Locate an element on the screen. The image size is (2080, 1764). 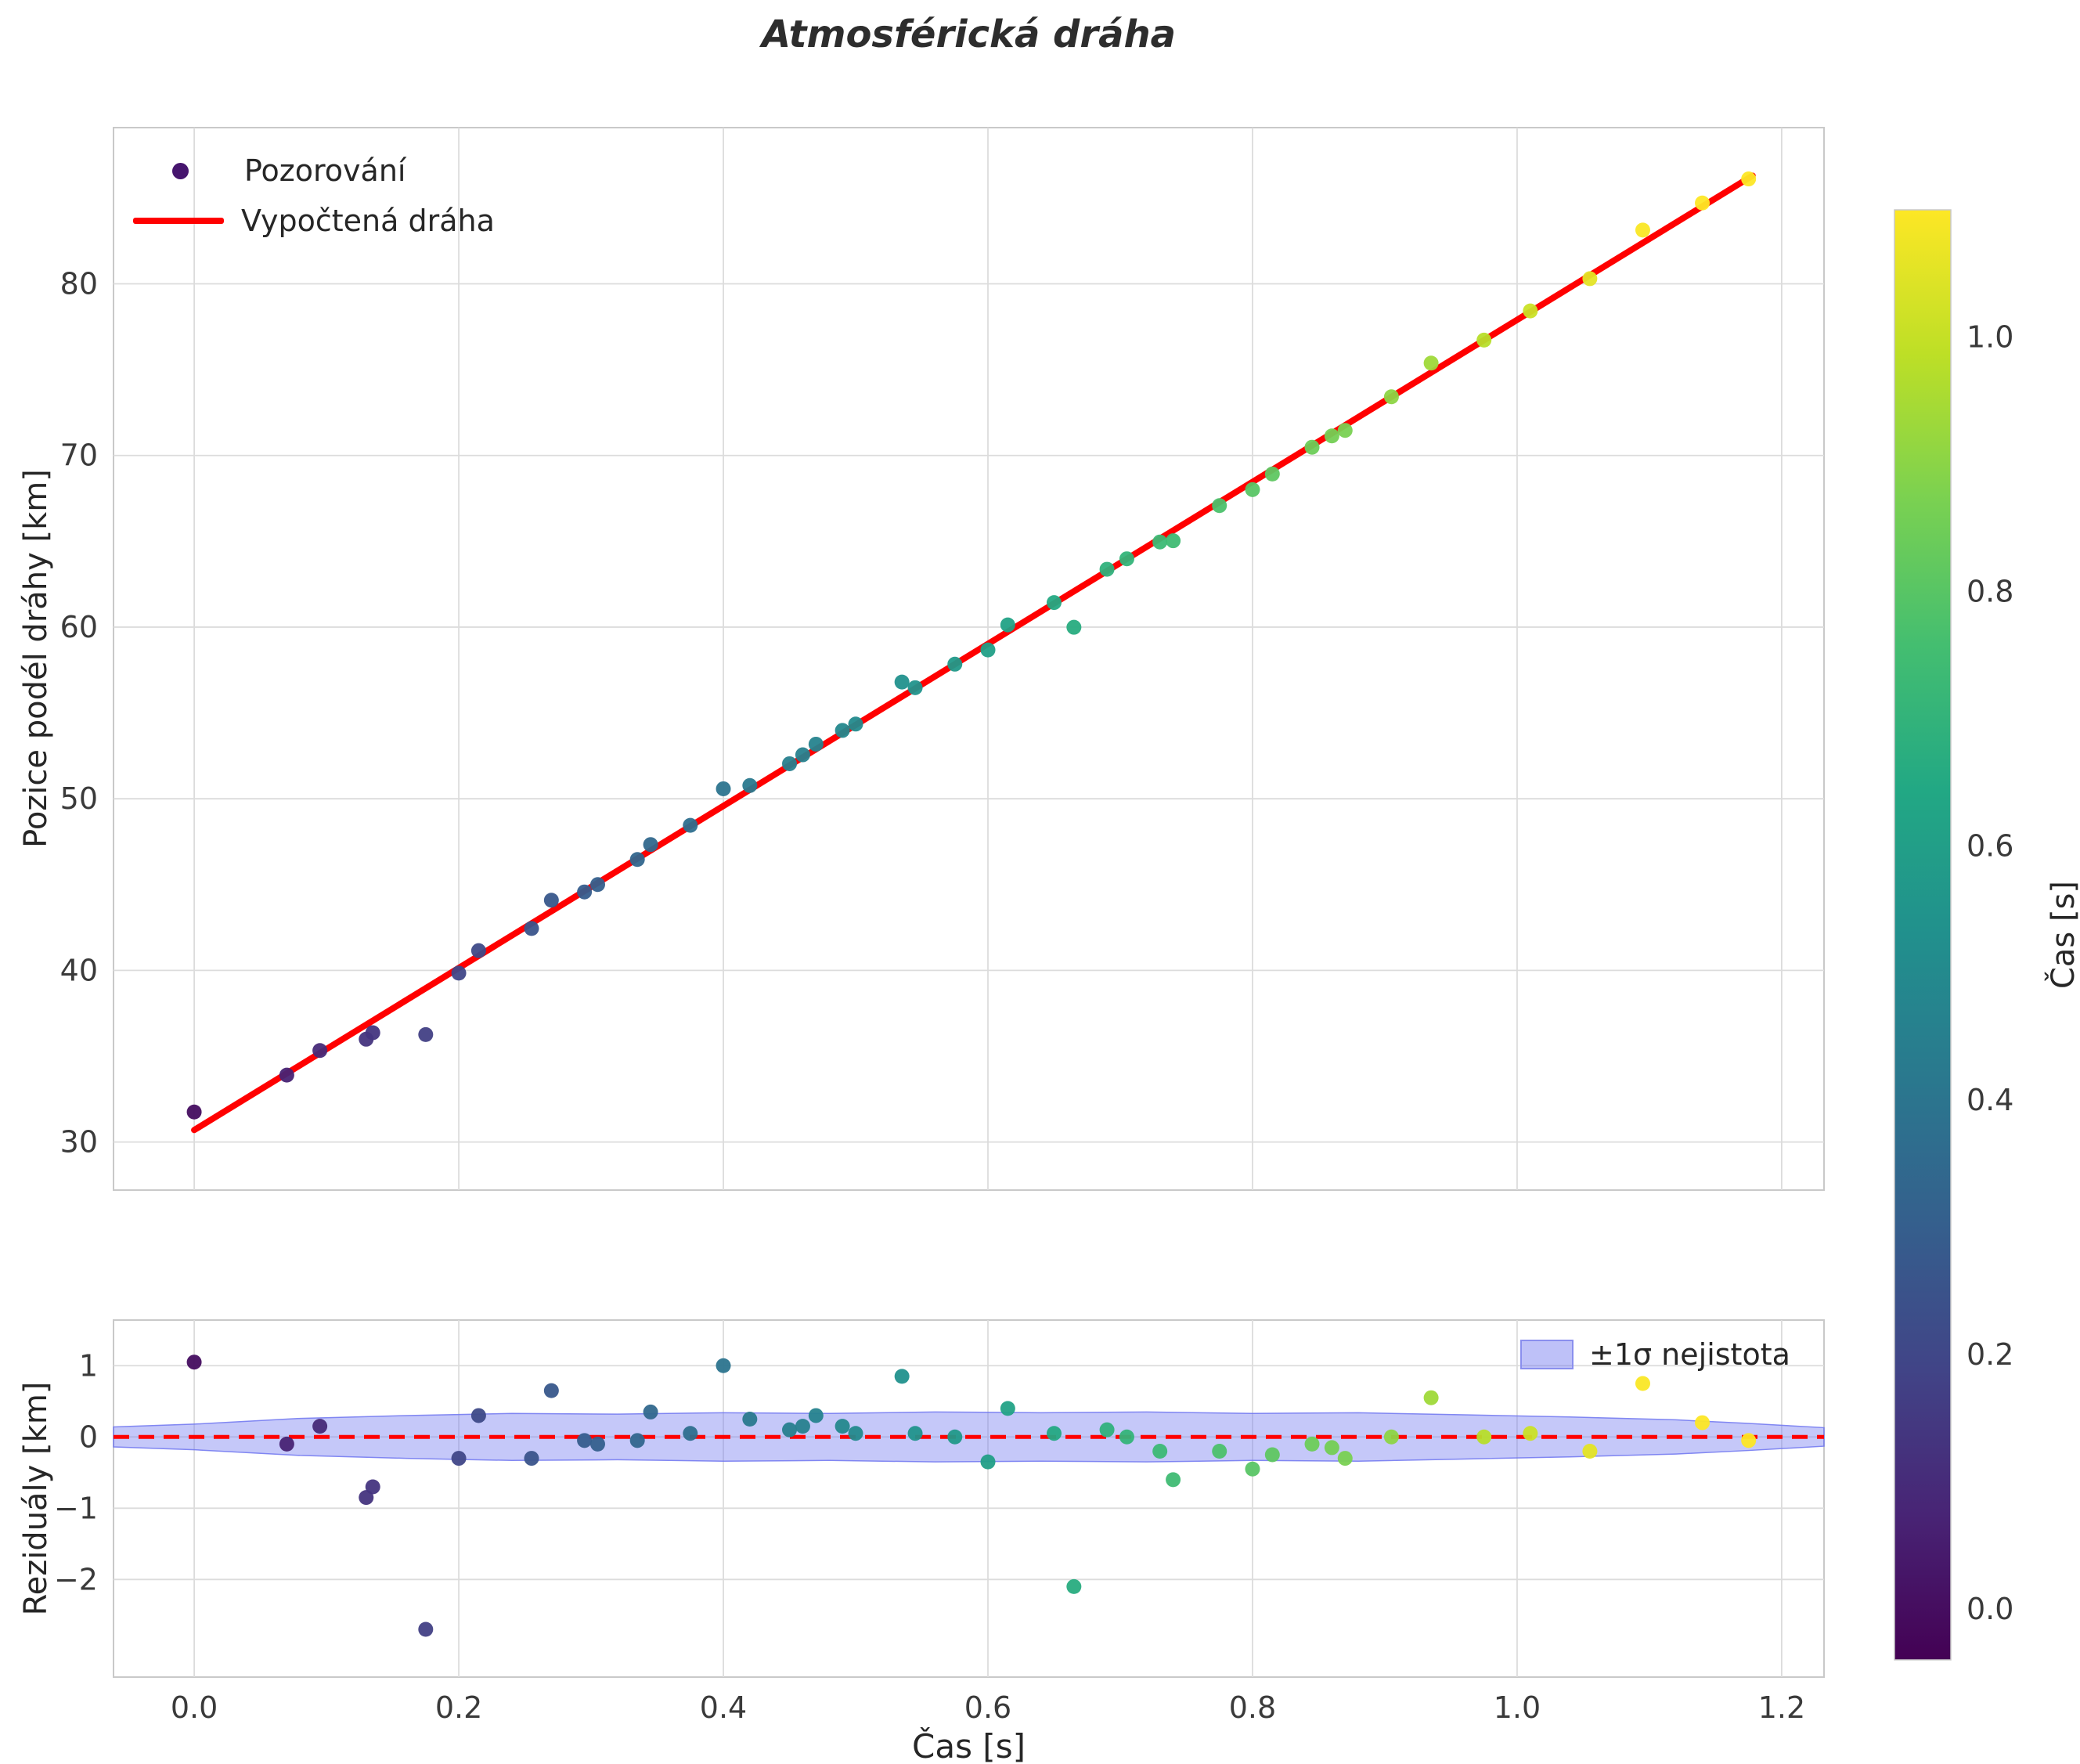
svg-text: 80 is located at coordinates (79, 283).